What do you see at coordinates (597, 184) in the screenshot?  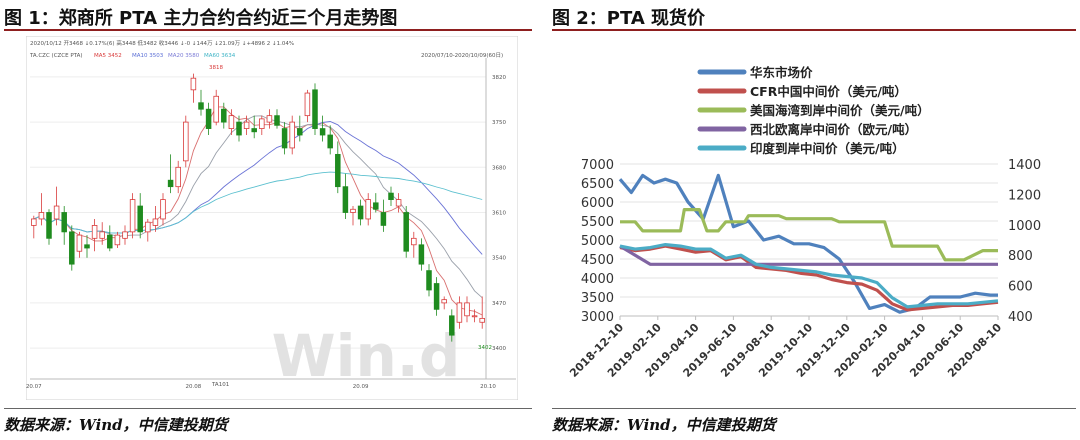 I see `fig2-y-left-tick: 6500` at bounding box center [597, 184].